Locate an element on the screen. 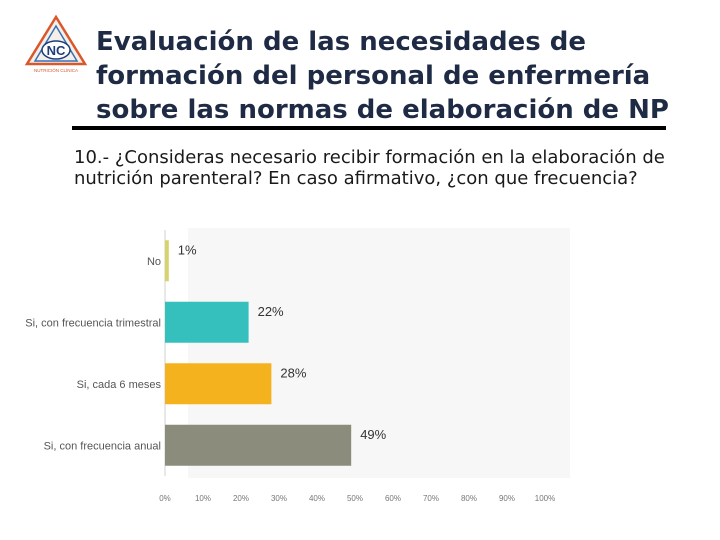  data-label: 49% is located at coordinates (373, 434).